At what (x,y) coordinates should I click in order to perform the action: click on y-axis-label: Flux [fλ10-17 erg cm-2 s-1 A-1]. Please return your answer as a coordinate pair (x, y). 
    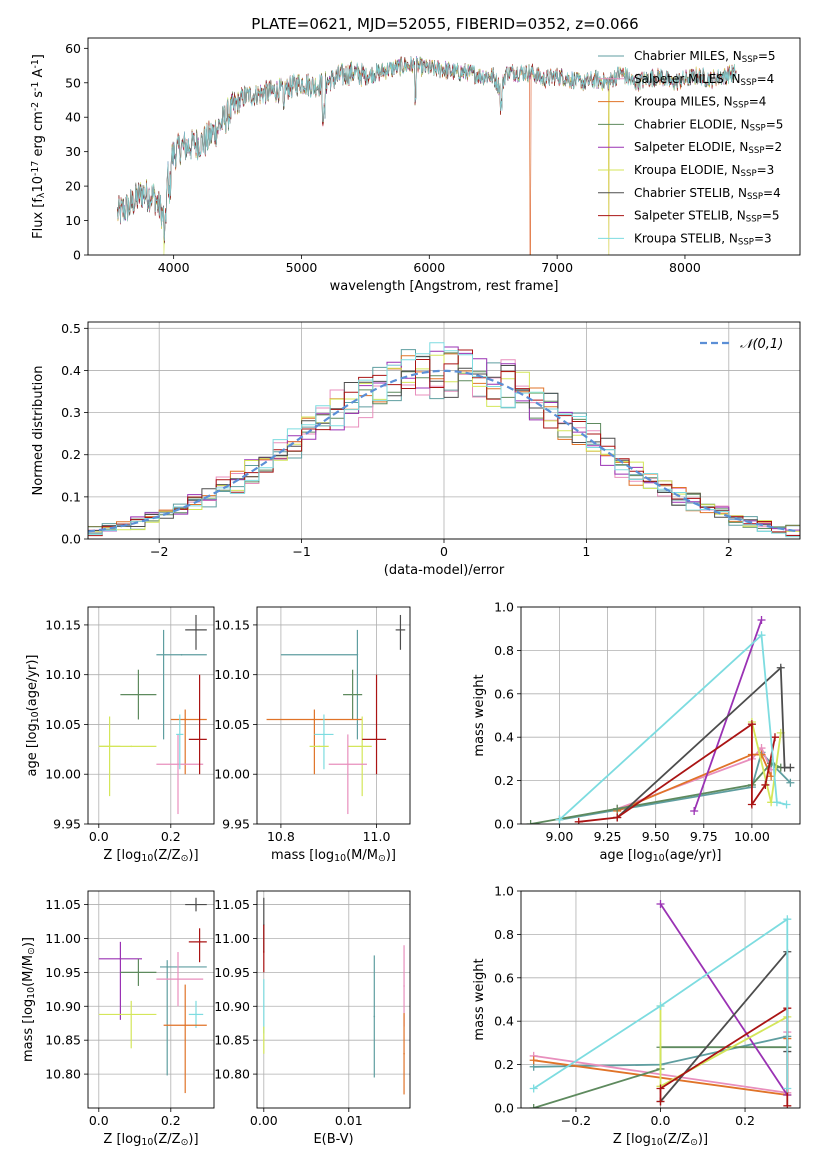
    Looking at the image, I should click on (38, 146).